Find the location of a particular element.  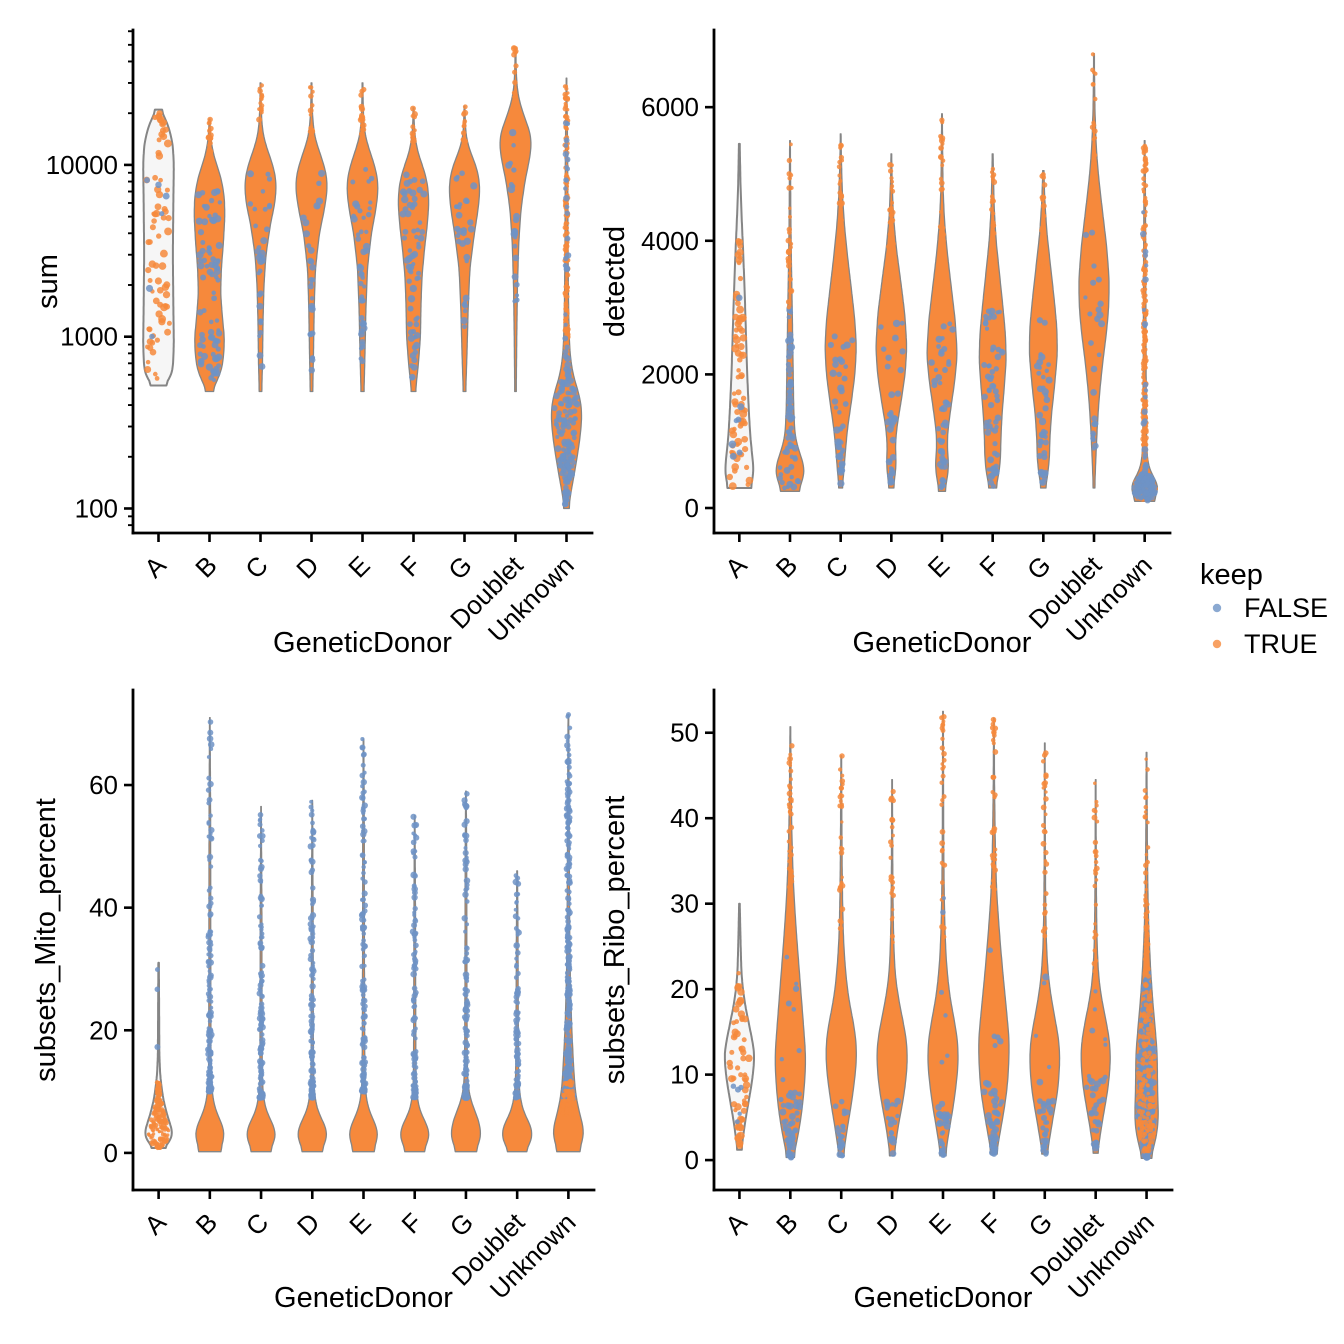

violin-detected-Doublet is located at coordinates (1094, 271).